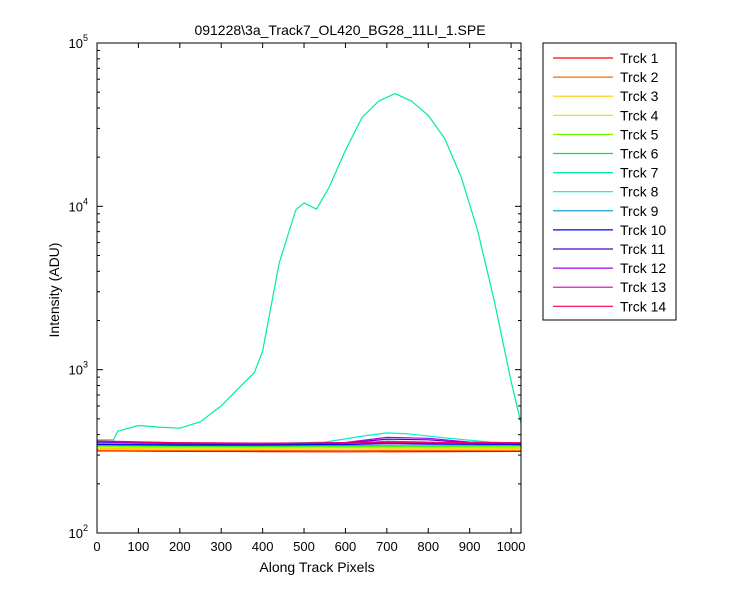 The width and height of the screenshot is (750, 600). I want to click on legend-entry-label: Trck 3, so click(639, 96).